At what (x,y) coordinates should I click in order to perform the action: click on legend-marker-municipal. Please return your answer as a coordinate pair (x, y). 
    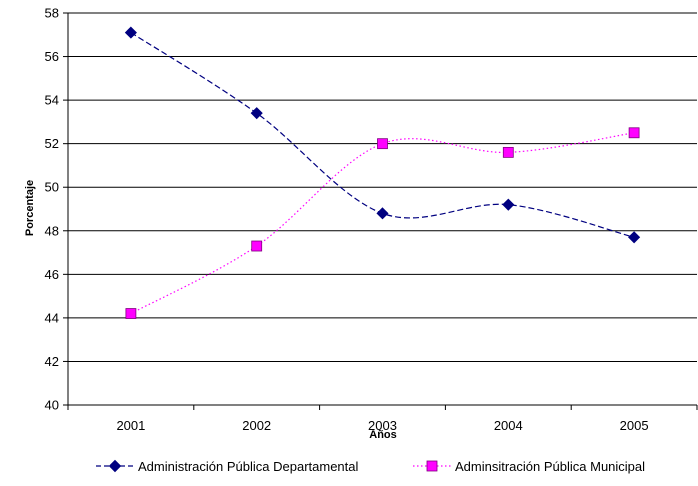
    Looking at the image, I should click on (432, 466).